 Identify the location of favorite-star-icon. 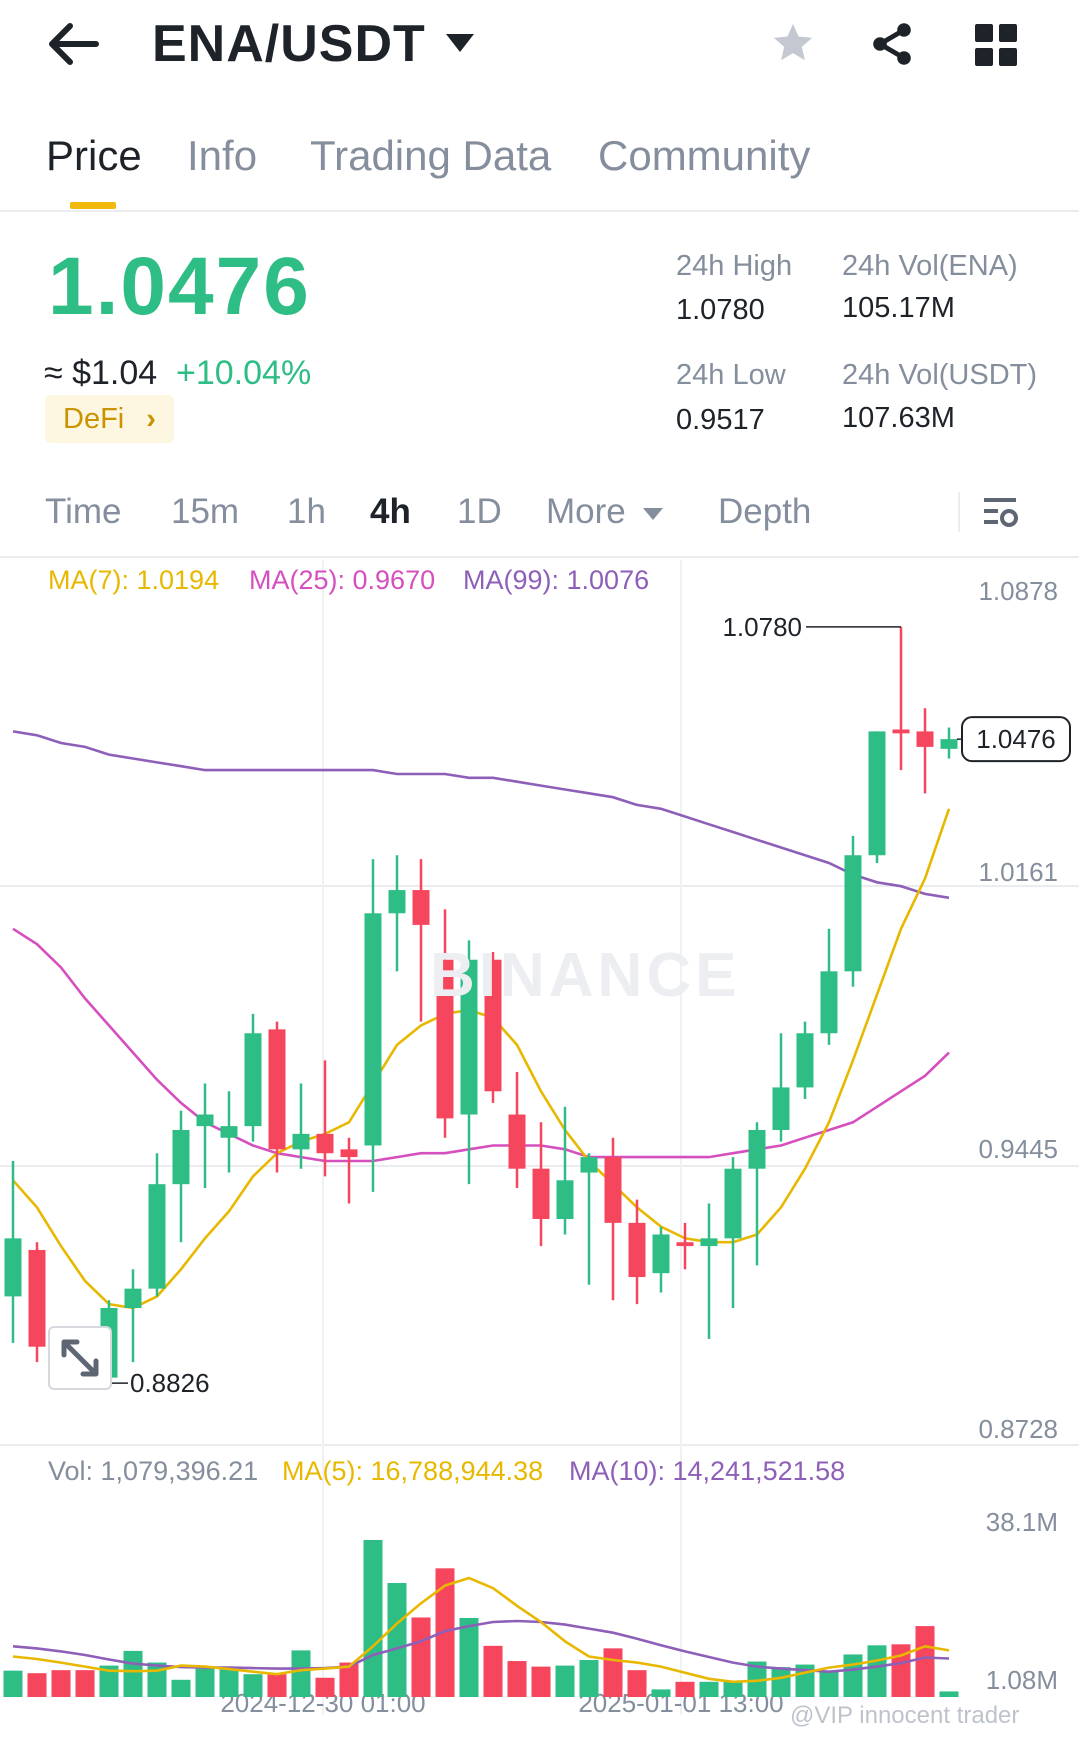
(793, 43).